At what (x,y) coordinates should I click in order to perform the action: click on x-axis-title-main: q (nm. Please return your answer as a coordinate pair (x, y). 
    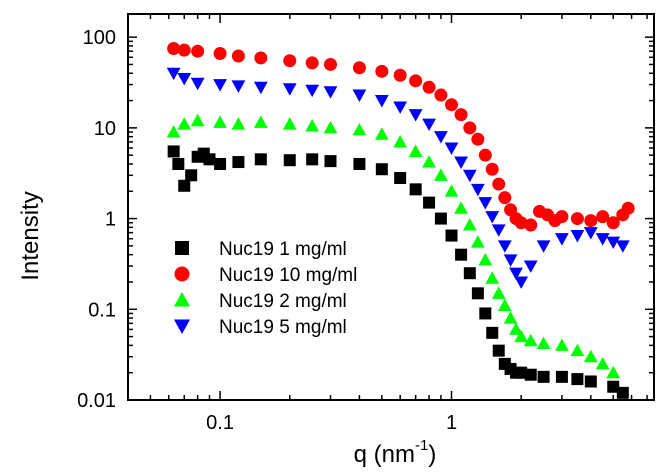
    Looking at the image, I should click on (384, 454).